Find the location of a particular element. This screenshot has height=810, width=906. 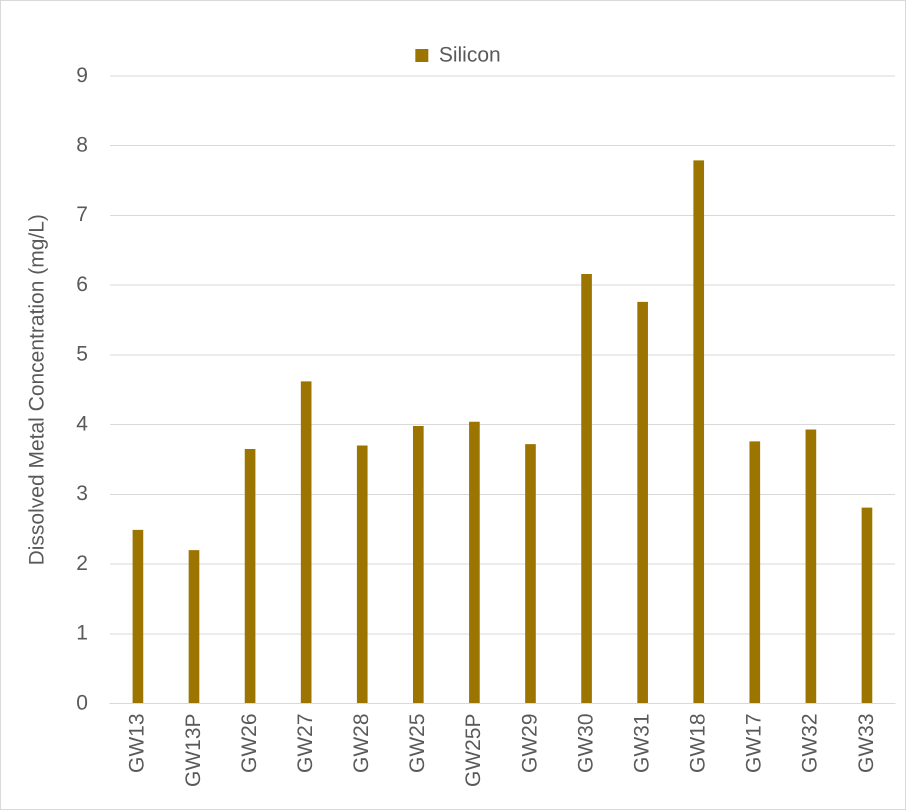

y-tick-label: 0 is located at coordinates (82, 702).